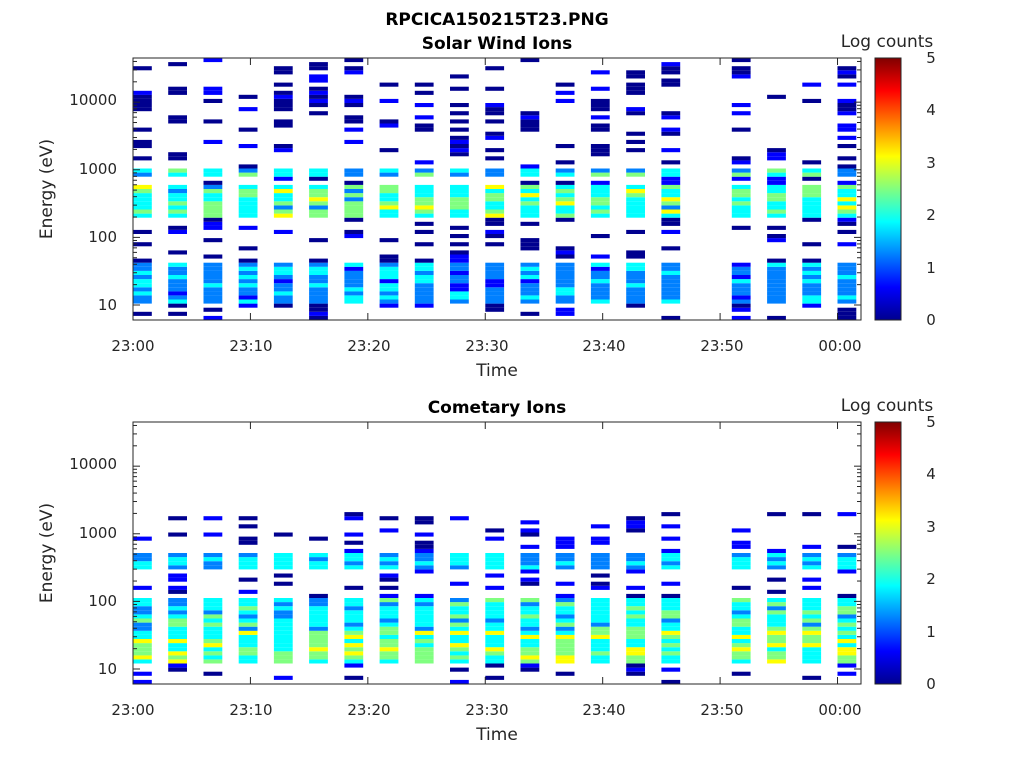 Image resolution: width=1024 pixels, height=768 pixels. Describe the element at coordinates (132, 710) in the screenshot. I see `x-tick-label: 23:00` at that location.